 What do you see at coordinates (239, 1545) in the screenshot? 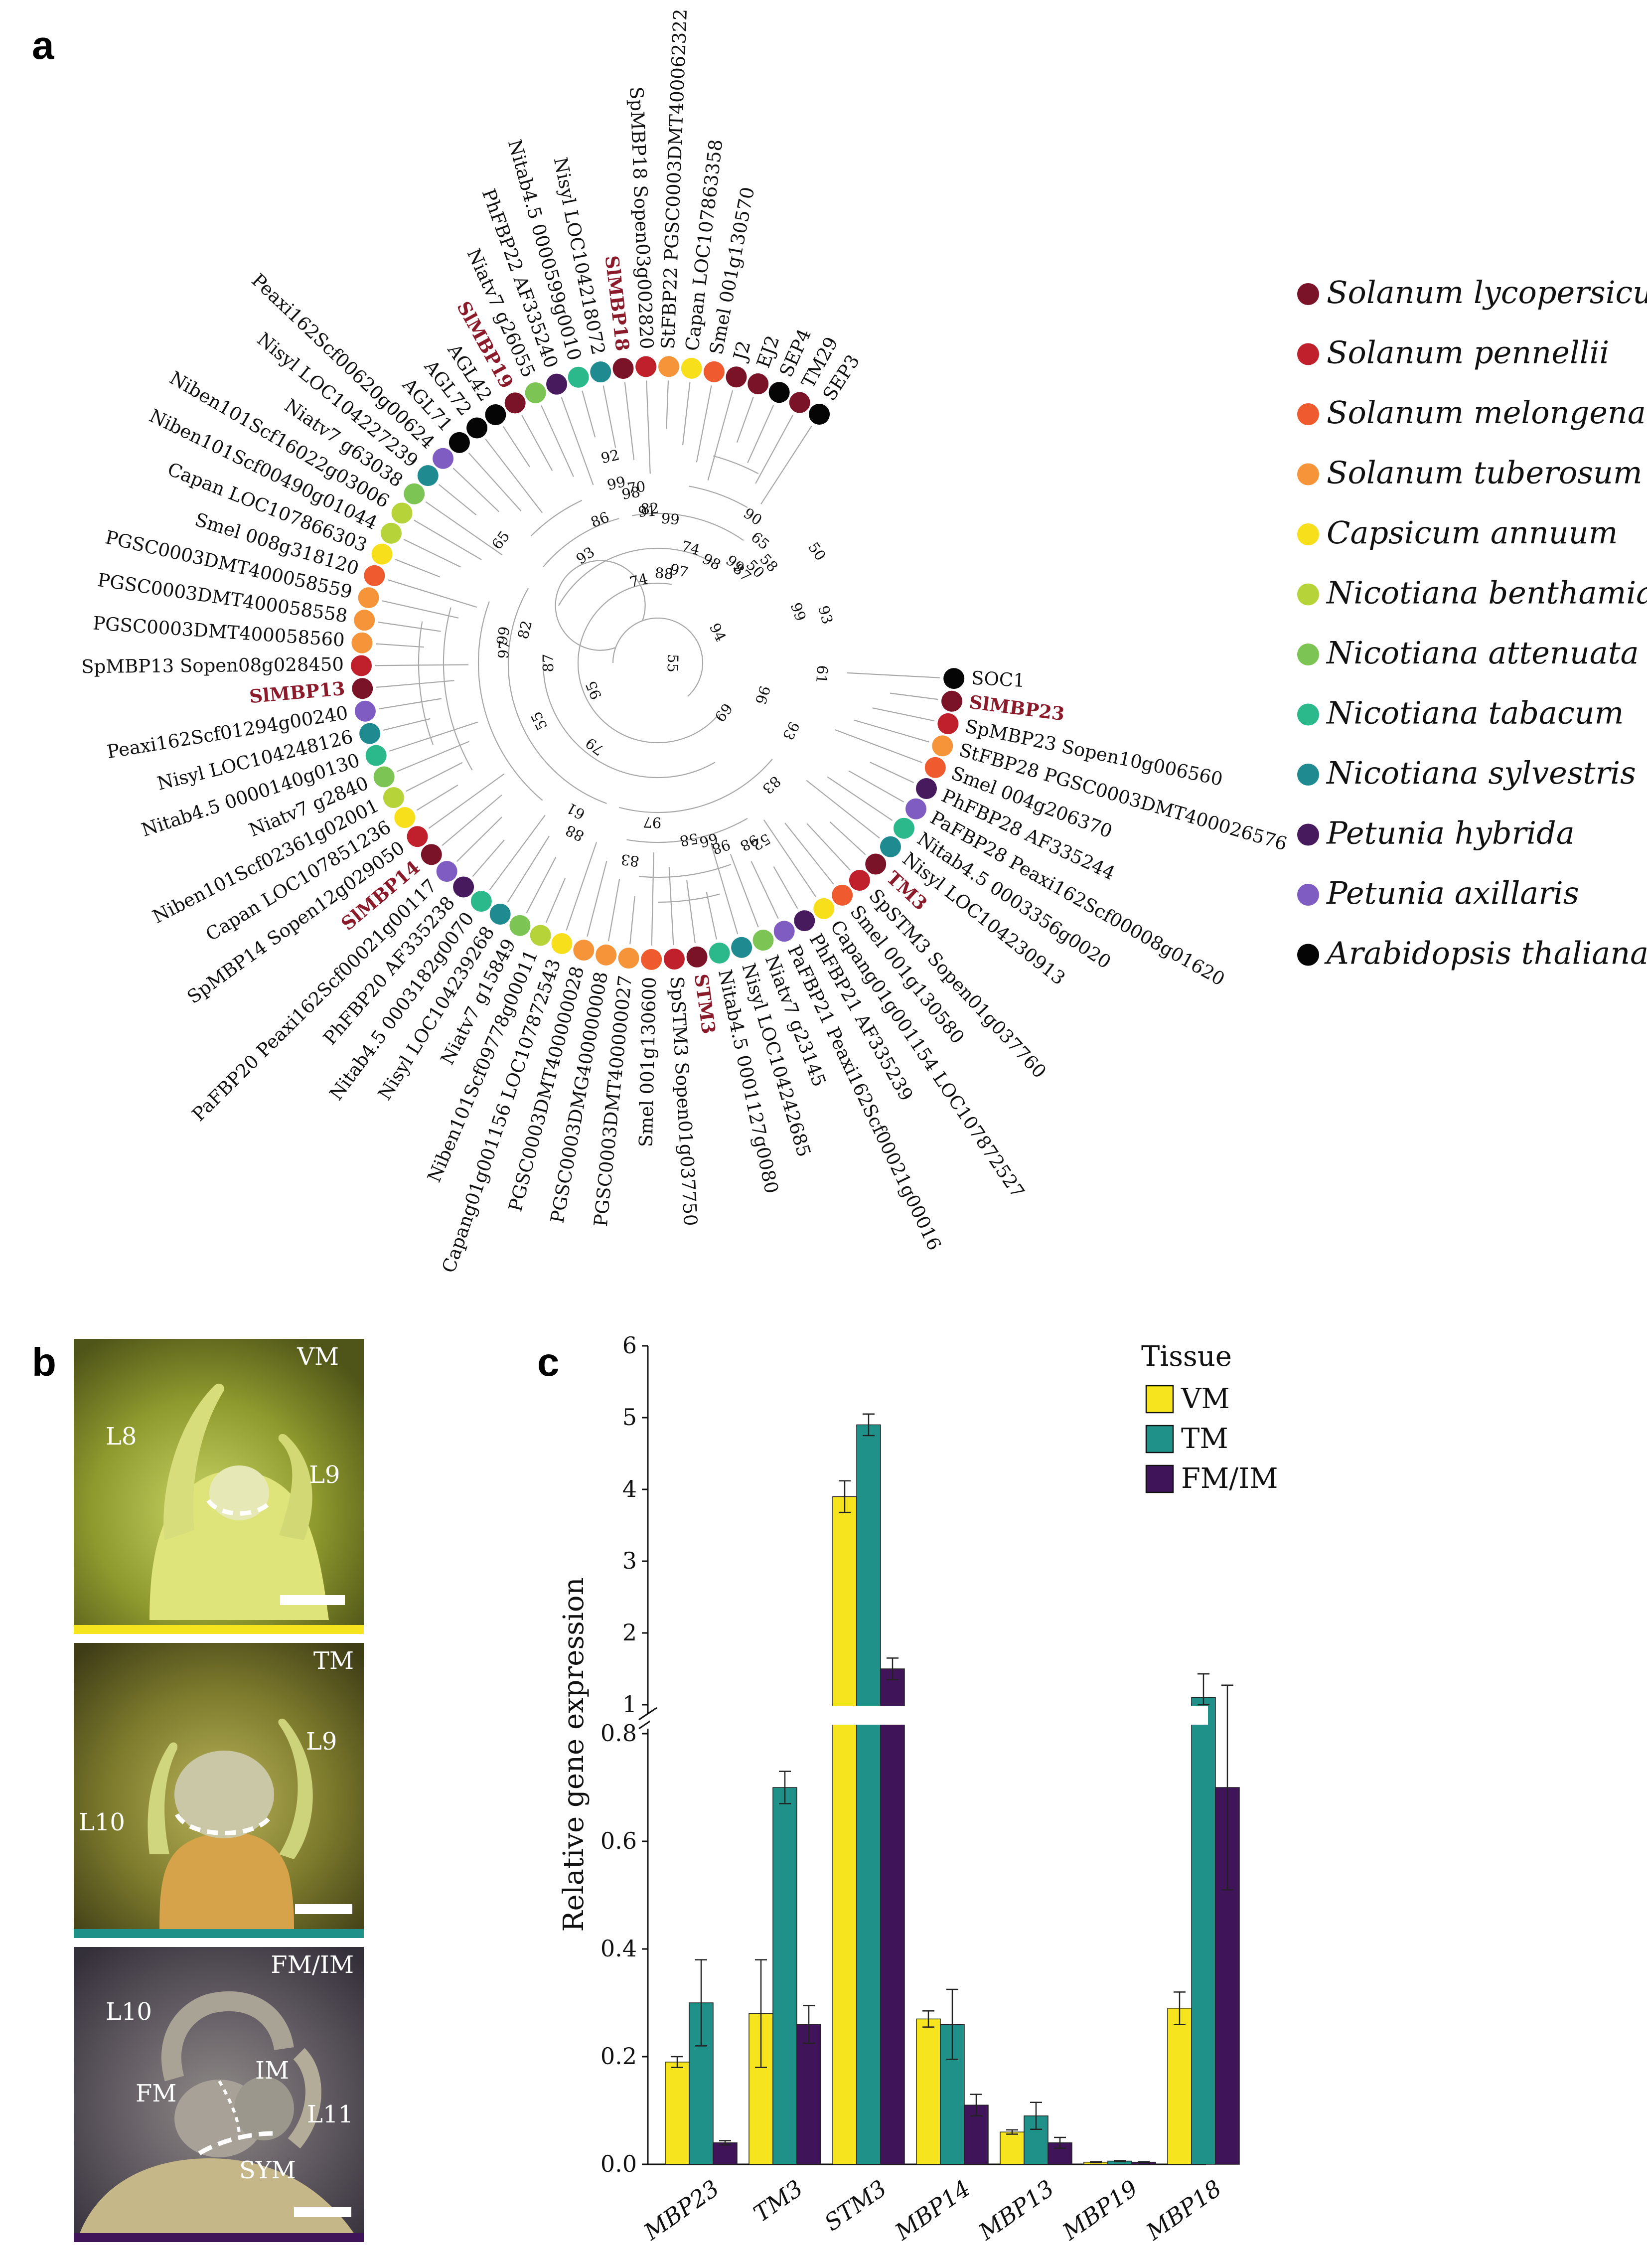
I see `vm-stem` at bounding box center [239, 1545].